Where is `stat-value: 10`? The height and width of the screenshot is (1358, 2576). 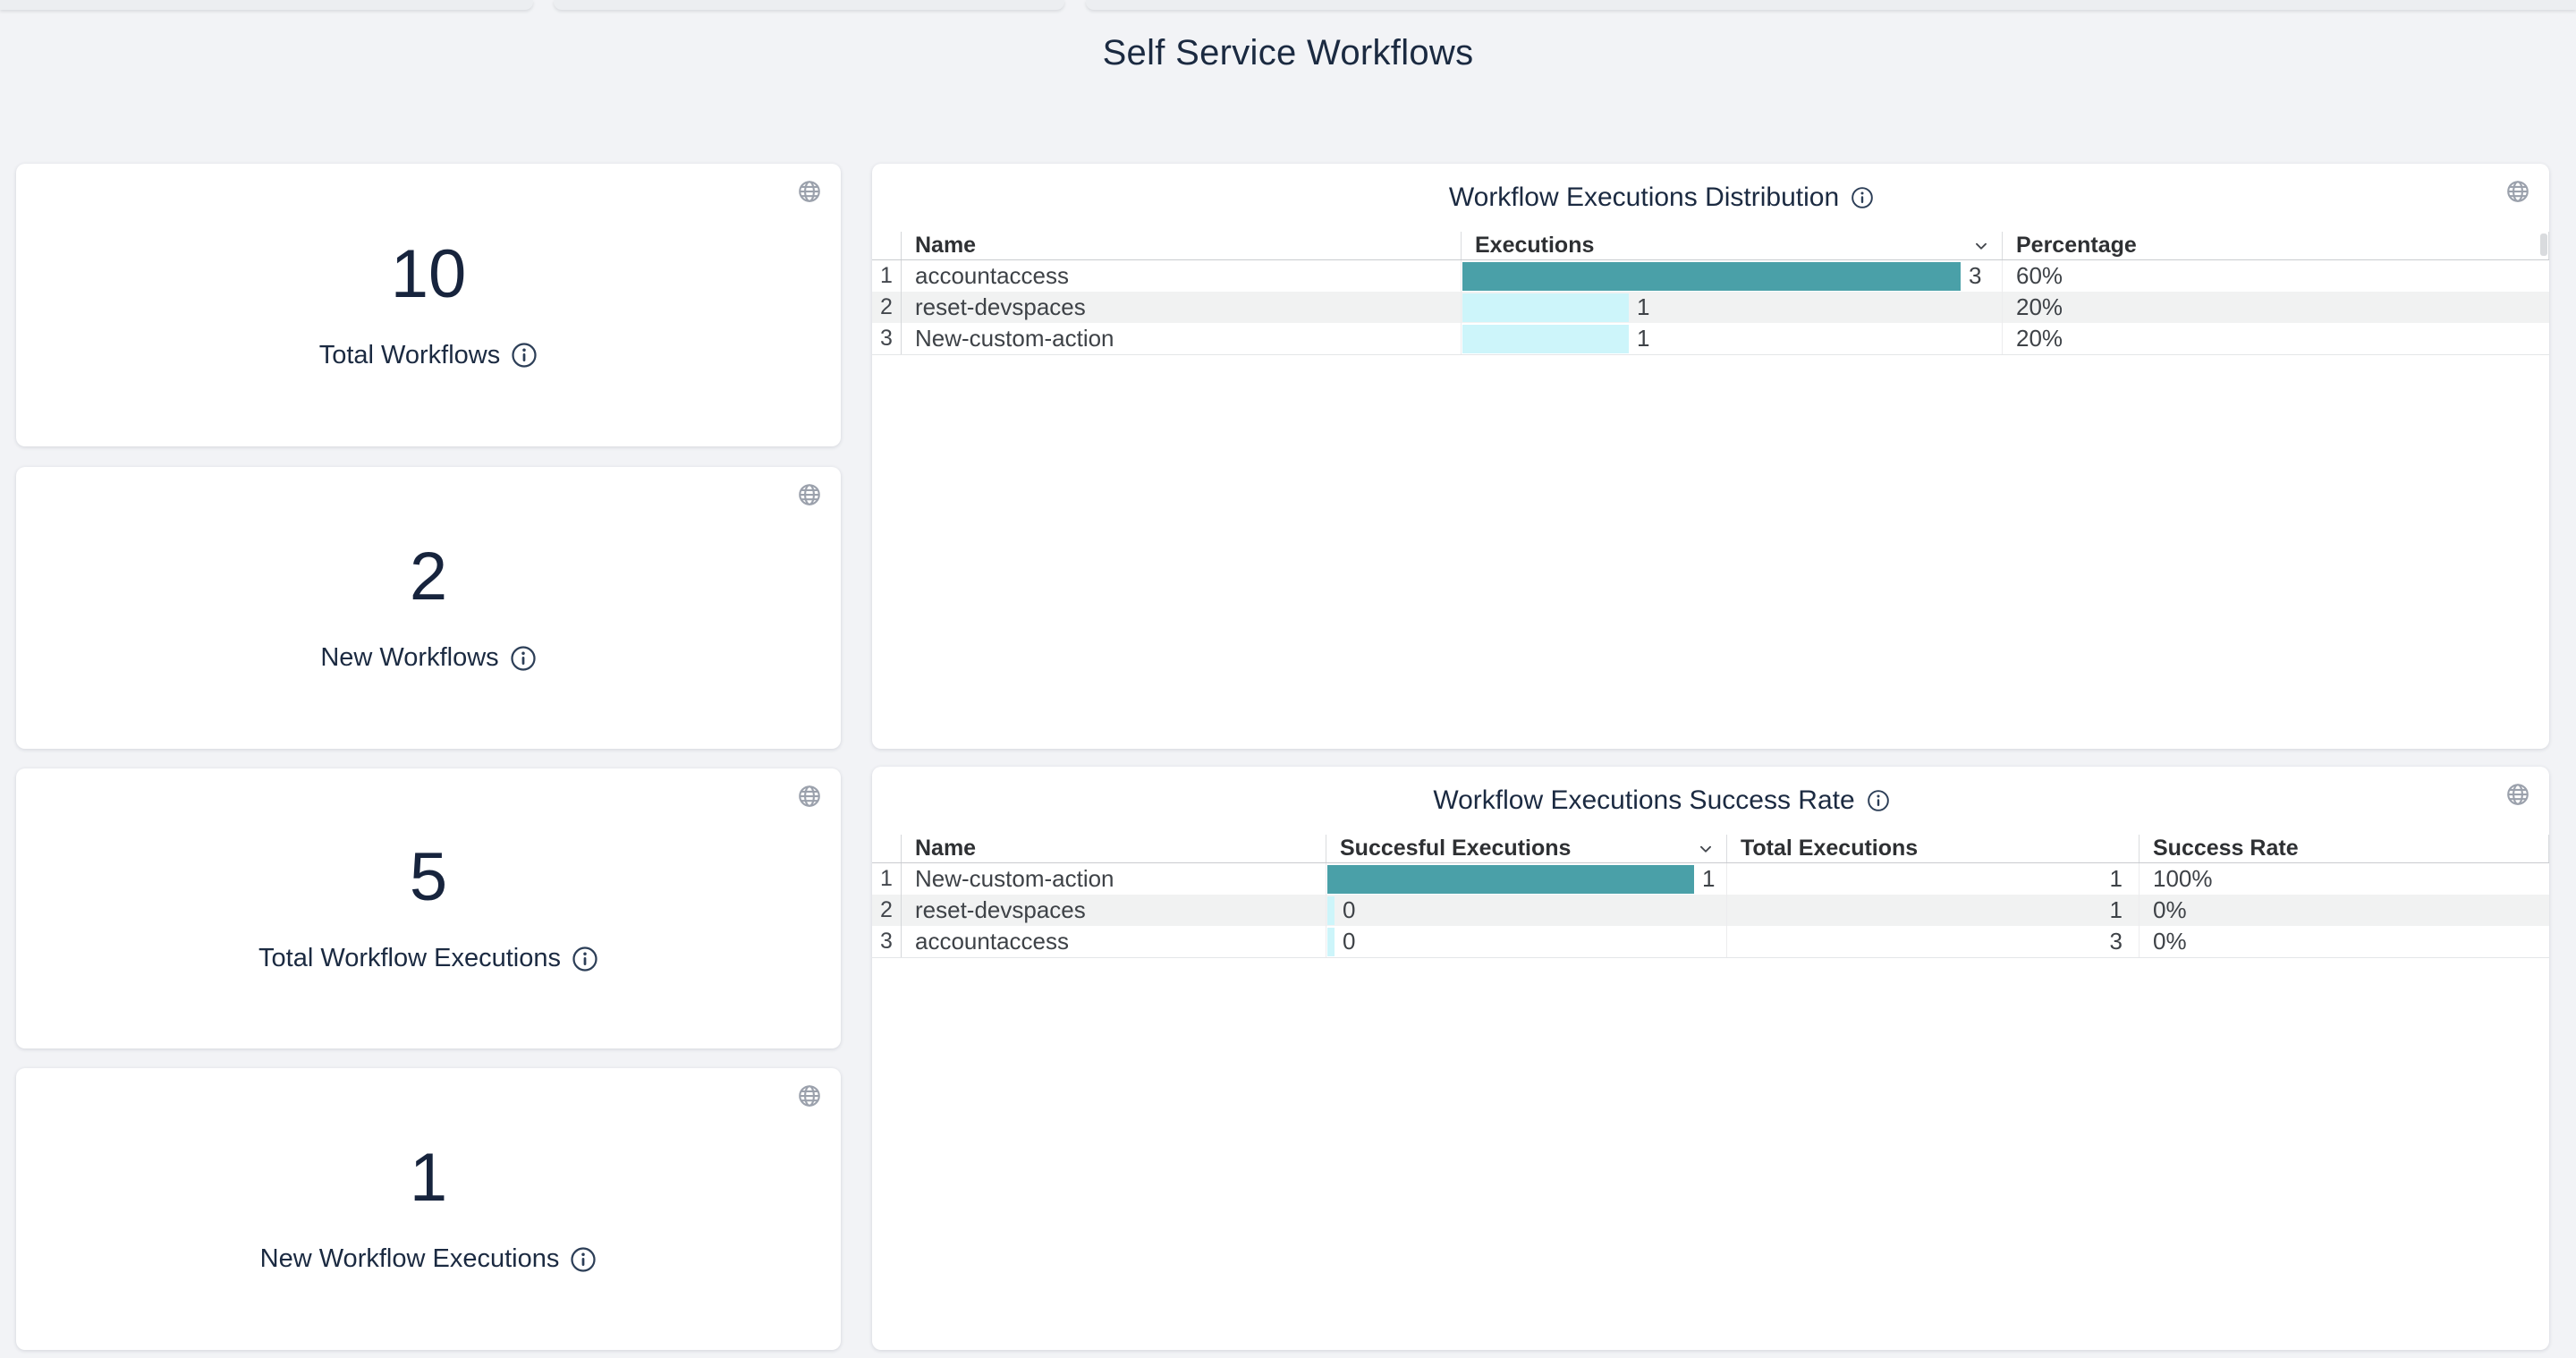 stat-value: 10 is located at coordinates (428, 274).